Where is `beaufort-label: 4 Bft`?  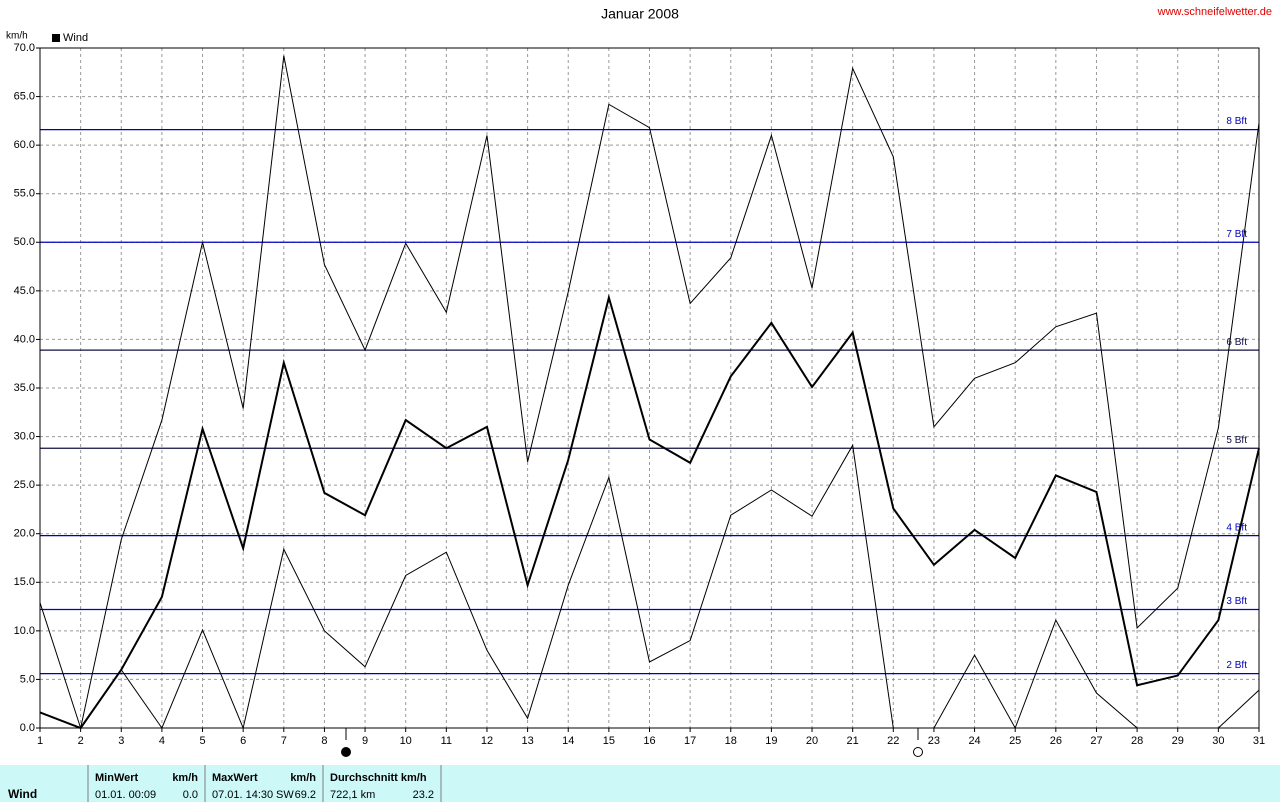
beaufort-label: 4 Bft is located at coordinates (1236, 527).